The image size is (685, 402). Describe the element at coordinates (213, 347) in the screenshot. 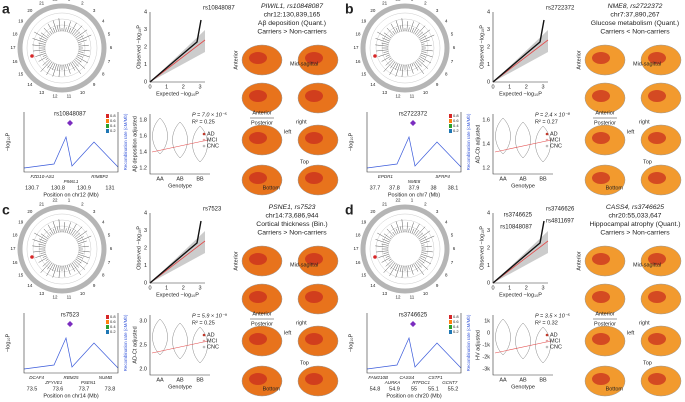

I see `group-label: CNC` at that location.